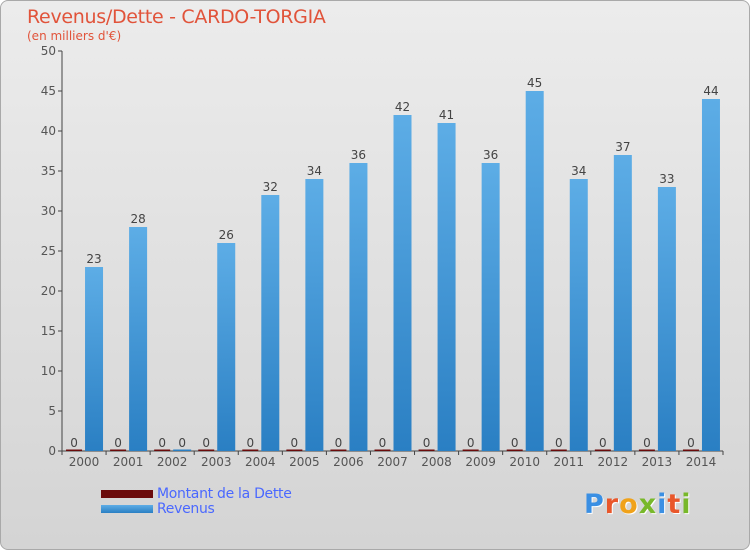 The width and height of the screenshot is (750, 550). I want to click on y-tick-label: 10, so click(48, 371).